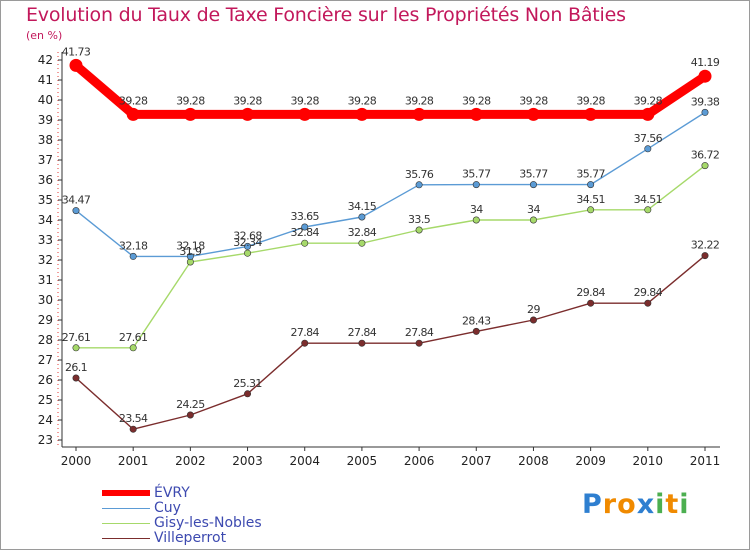 The width and height of the screenshot is (750, 550). What do you see at coordinates (419, 174) in the screenshot?
I see `data-label: 35.76` at bounding box center [419, 174].